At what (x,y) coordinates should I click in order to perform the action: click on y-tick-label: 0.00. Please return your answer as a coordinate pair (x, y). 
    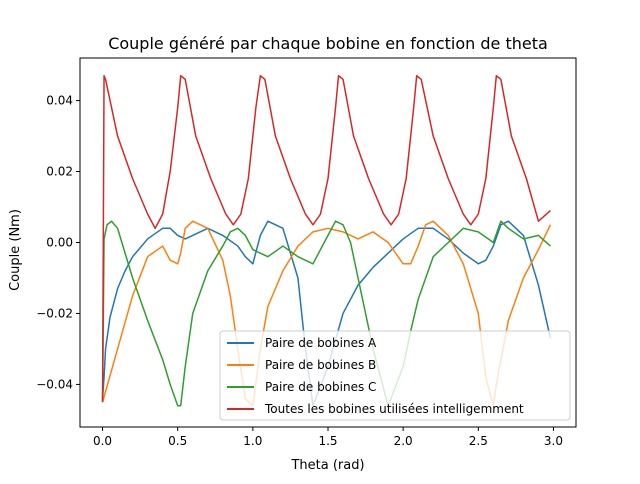
    Looking at the image, I should click on (59, 243).